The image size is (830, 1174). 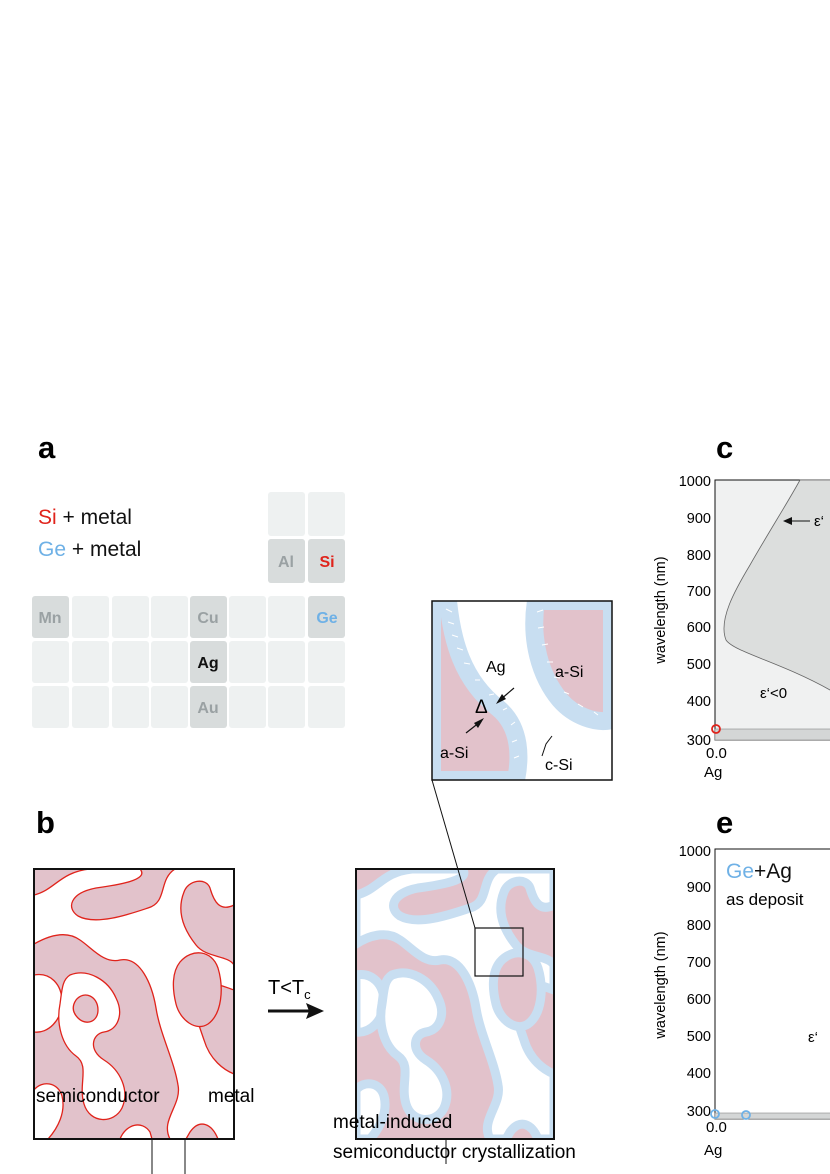 What do you see at coordinates (89, 549) in the screenshot?
I see `legend-ge-line: Ge + metal` at bounding box center [89, 549].